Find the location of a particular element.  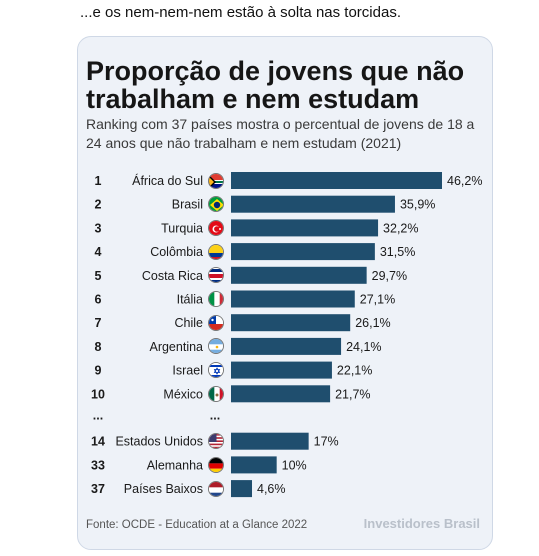

rank-label: 1 is located at coordinates (98, 181).